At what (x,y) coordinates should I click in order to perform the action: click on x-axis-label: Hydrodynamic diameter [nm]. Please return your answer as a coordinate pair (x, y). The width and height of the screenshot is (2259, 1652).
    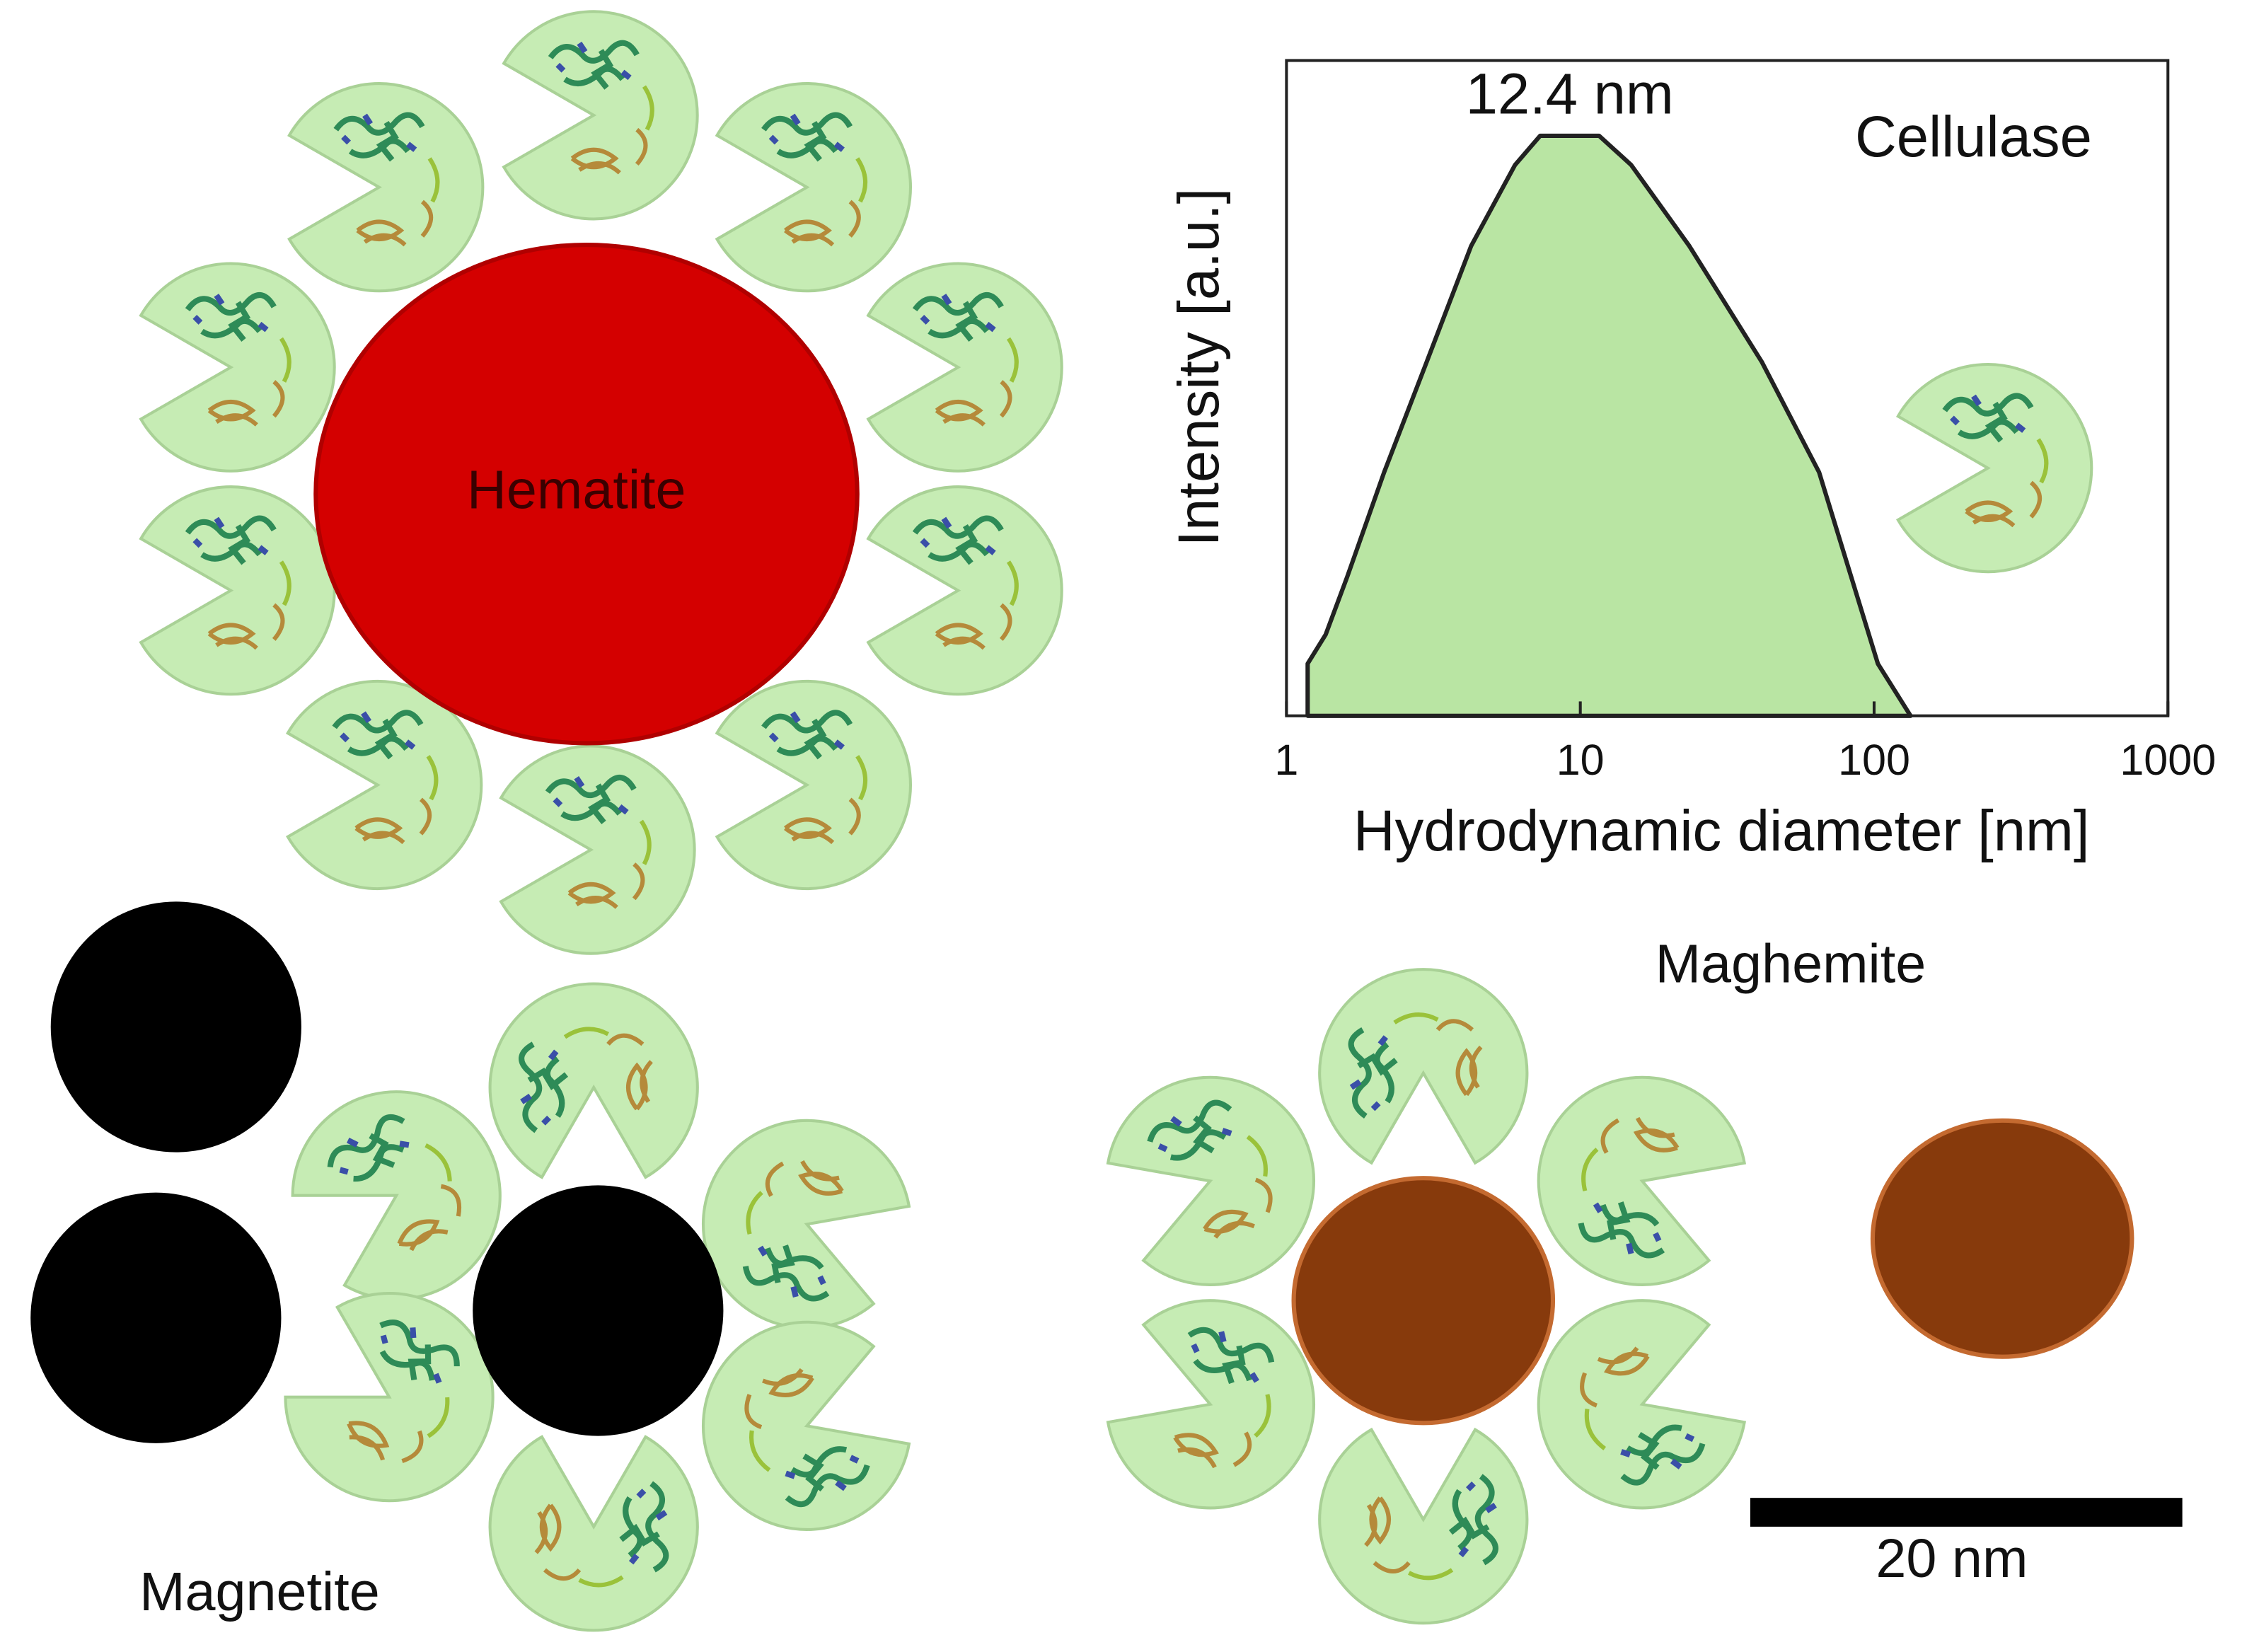
    Looking at the image, I should click on (1721, 831).